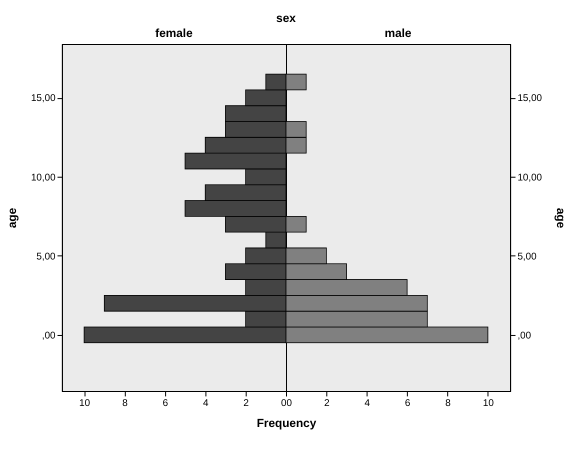  I want to click on chart-title: female, so click(174, 33).